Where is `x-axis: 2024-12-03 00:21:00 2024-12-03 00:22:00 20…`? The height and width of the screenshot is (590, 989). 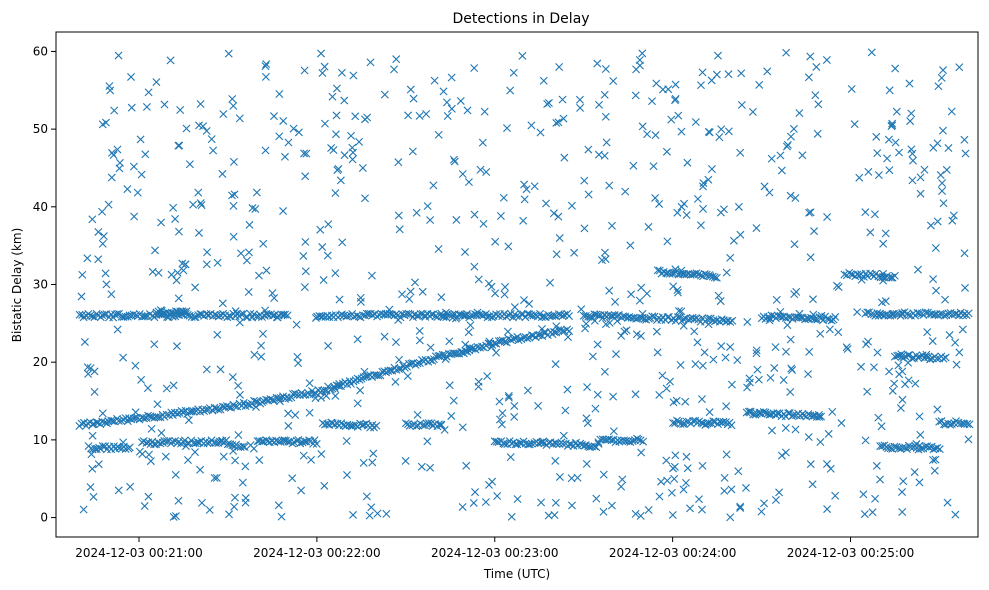 x-axis: 2024-12-03 00:21:00 2024-12-03 00:22:00 20… is located at coordinates (494, 548).